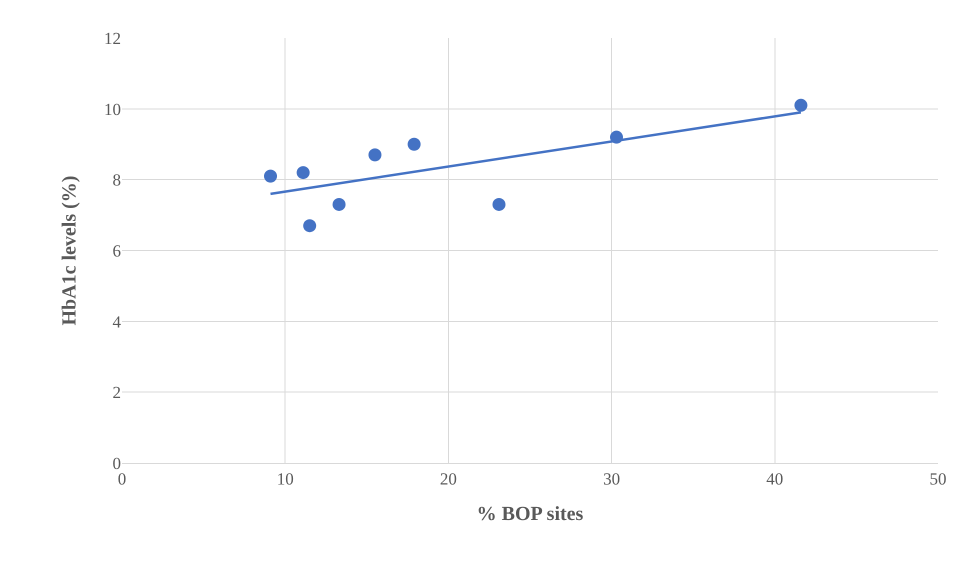  What do you see at coordinates (116, 392) in the screenshot?
I see `y-tick-label: 2` at bounding box center [116, 392].